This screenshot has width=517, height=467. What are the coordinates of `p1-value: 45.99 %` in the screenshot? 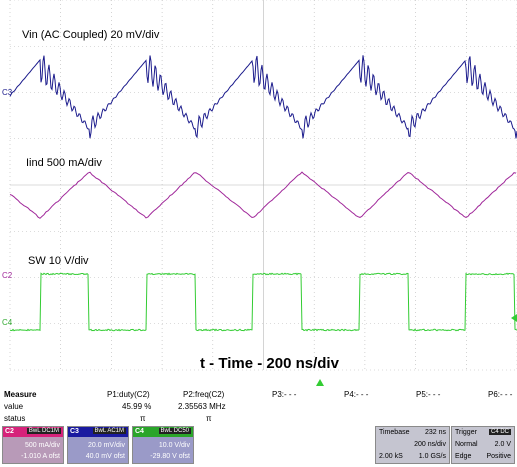 It's located at (136, 406).